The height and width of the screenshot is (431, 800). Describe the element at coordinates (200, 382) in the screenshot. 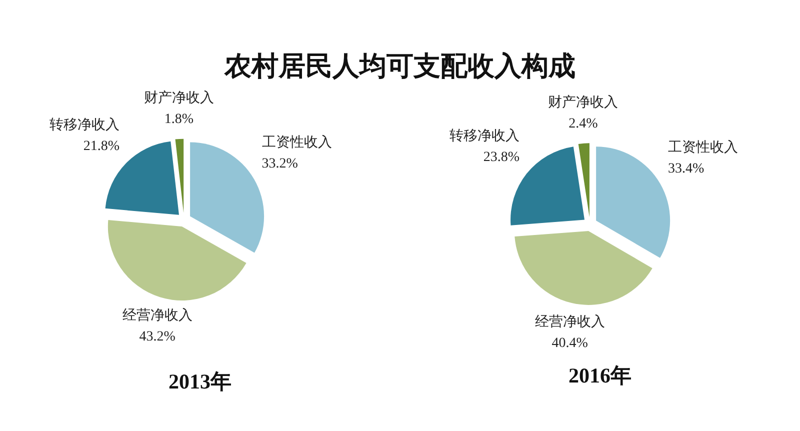

I see `text: 2013年` at that location.